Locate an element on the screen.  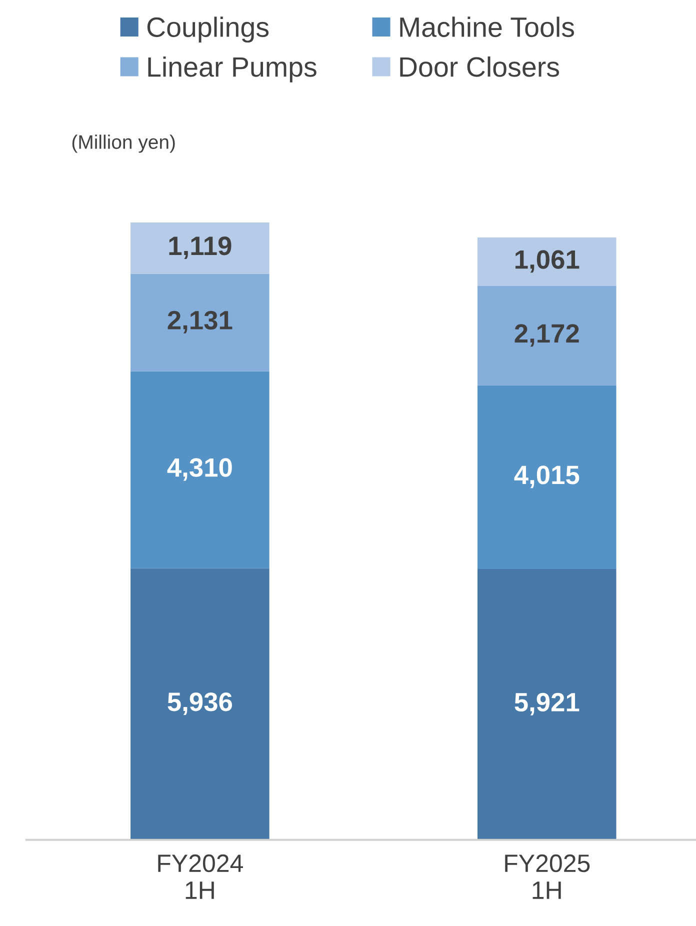
data-label: 2,172 is located at coordinates (546, 335).